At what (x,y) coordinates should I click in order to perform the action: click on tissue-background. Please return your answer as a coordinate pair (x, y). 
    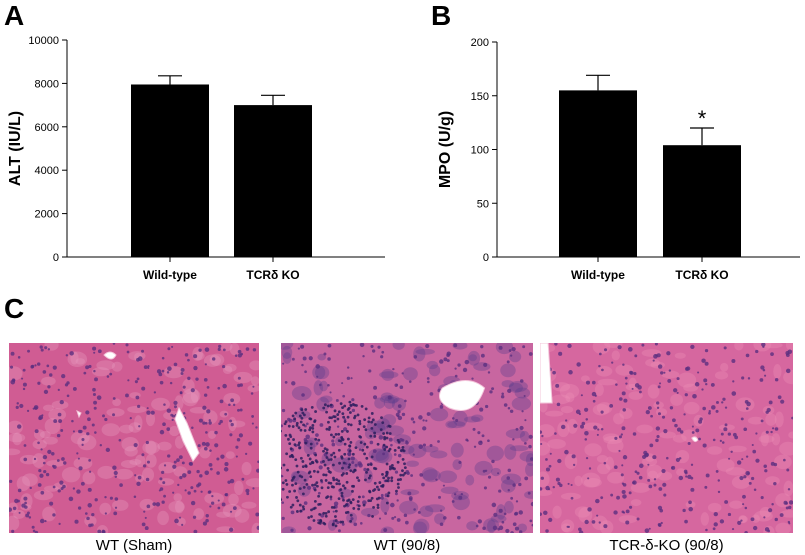
    Looking at the image, I should click on (407, 438).